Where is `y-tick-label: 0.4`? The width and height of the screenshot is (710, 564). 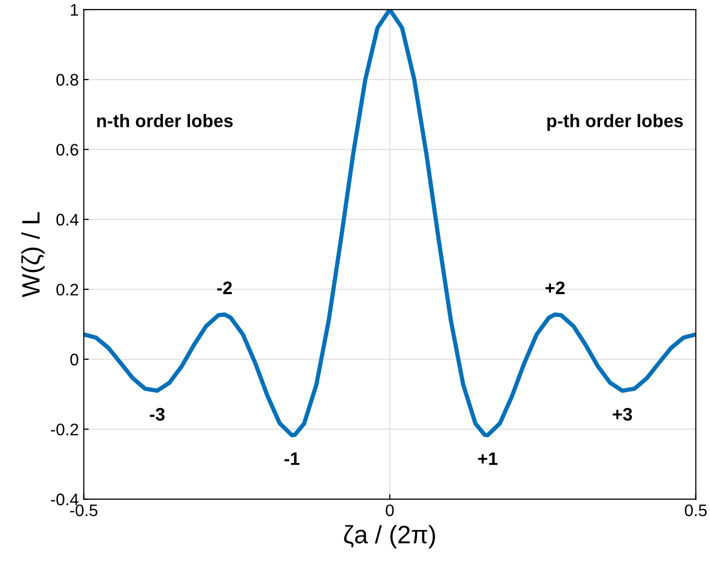 y-tick-label: 0.4 is located at coordinates (67, 220).